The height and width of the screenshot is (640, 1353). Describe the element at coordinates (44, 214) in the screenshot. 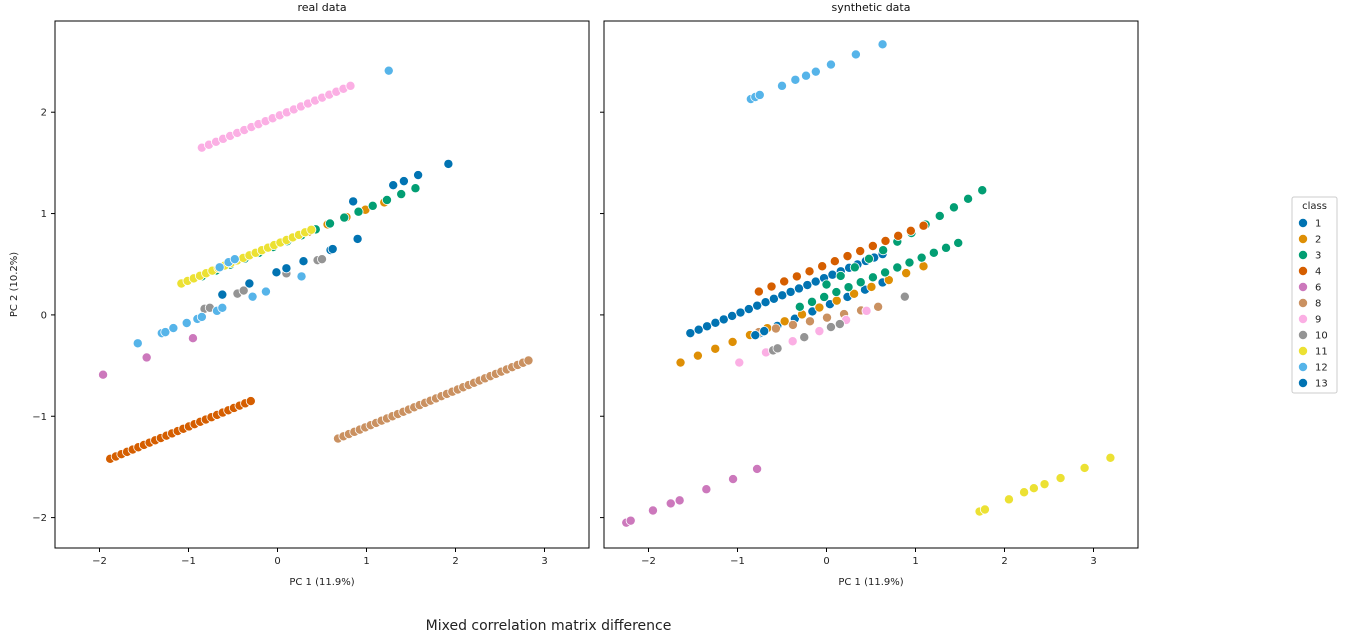

I see `y-tick-label: 1` at that location.